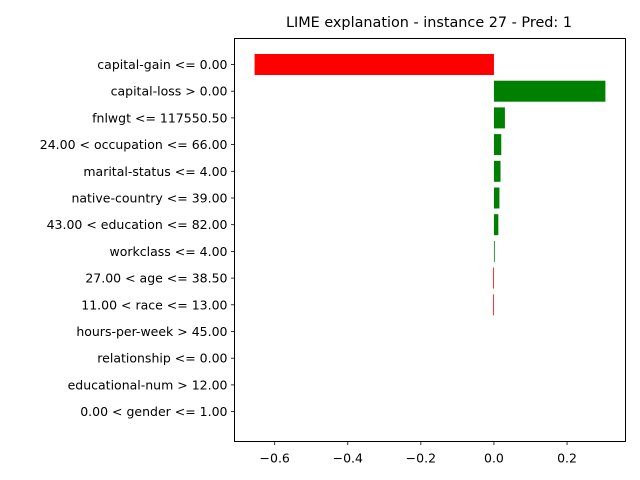 This screenshot has width=640, height=480. Describe the element at coordinates (155, 171) in the screenshot. I see `y-tick-label-4: marital-status <= 4.00` at that location.